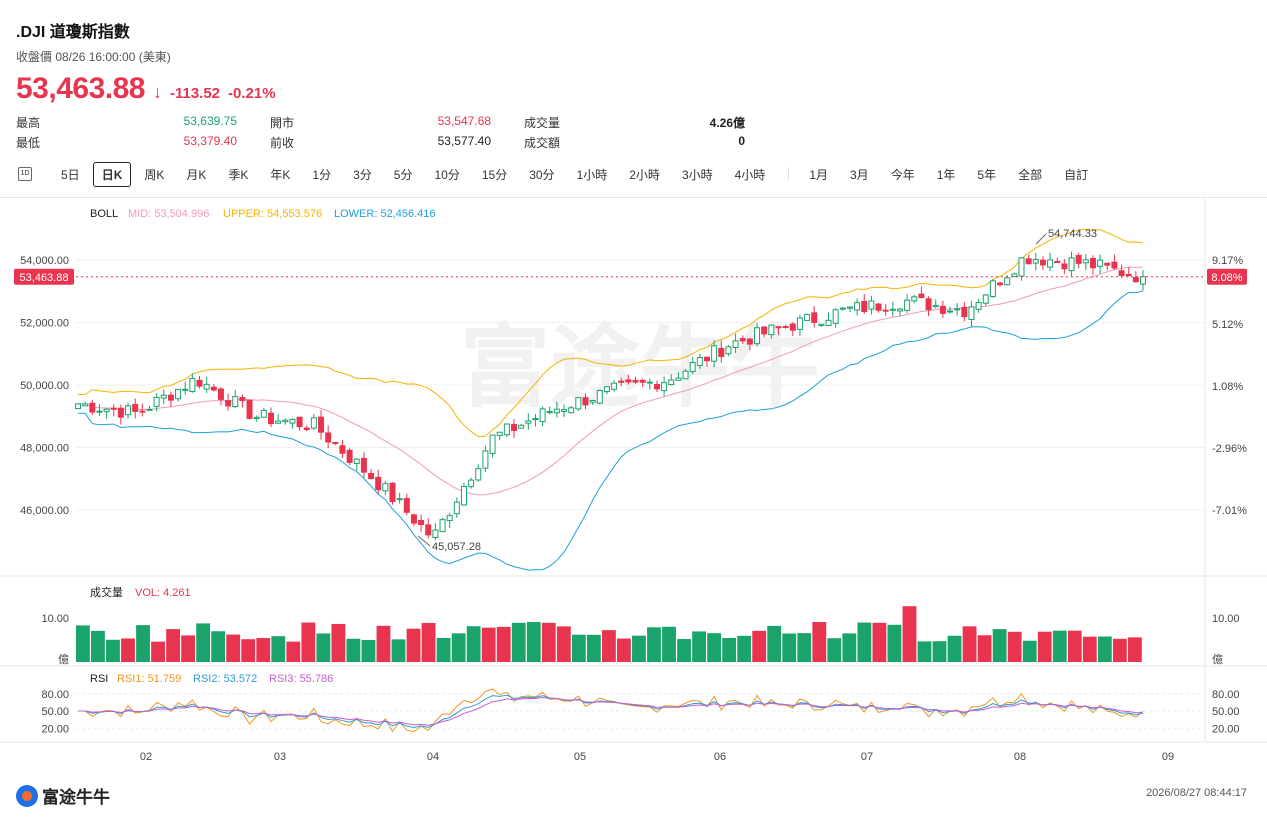 The height and width of the screenshot is (820, 1267). What do you see at coordinates (611, 711) in the screenshot?
I see `rsi3-line` at bounding box center [611, 711].